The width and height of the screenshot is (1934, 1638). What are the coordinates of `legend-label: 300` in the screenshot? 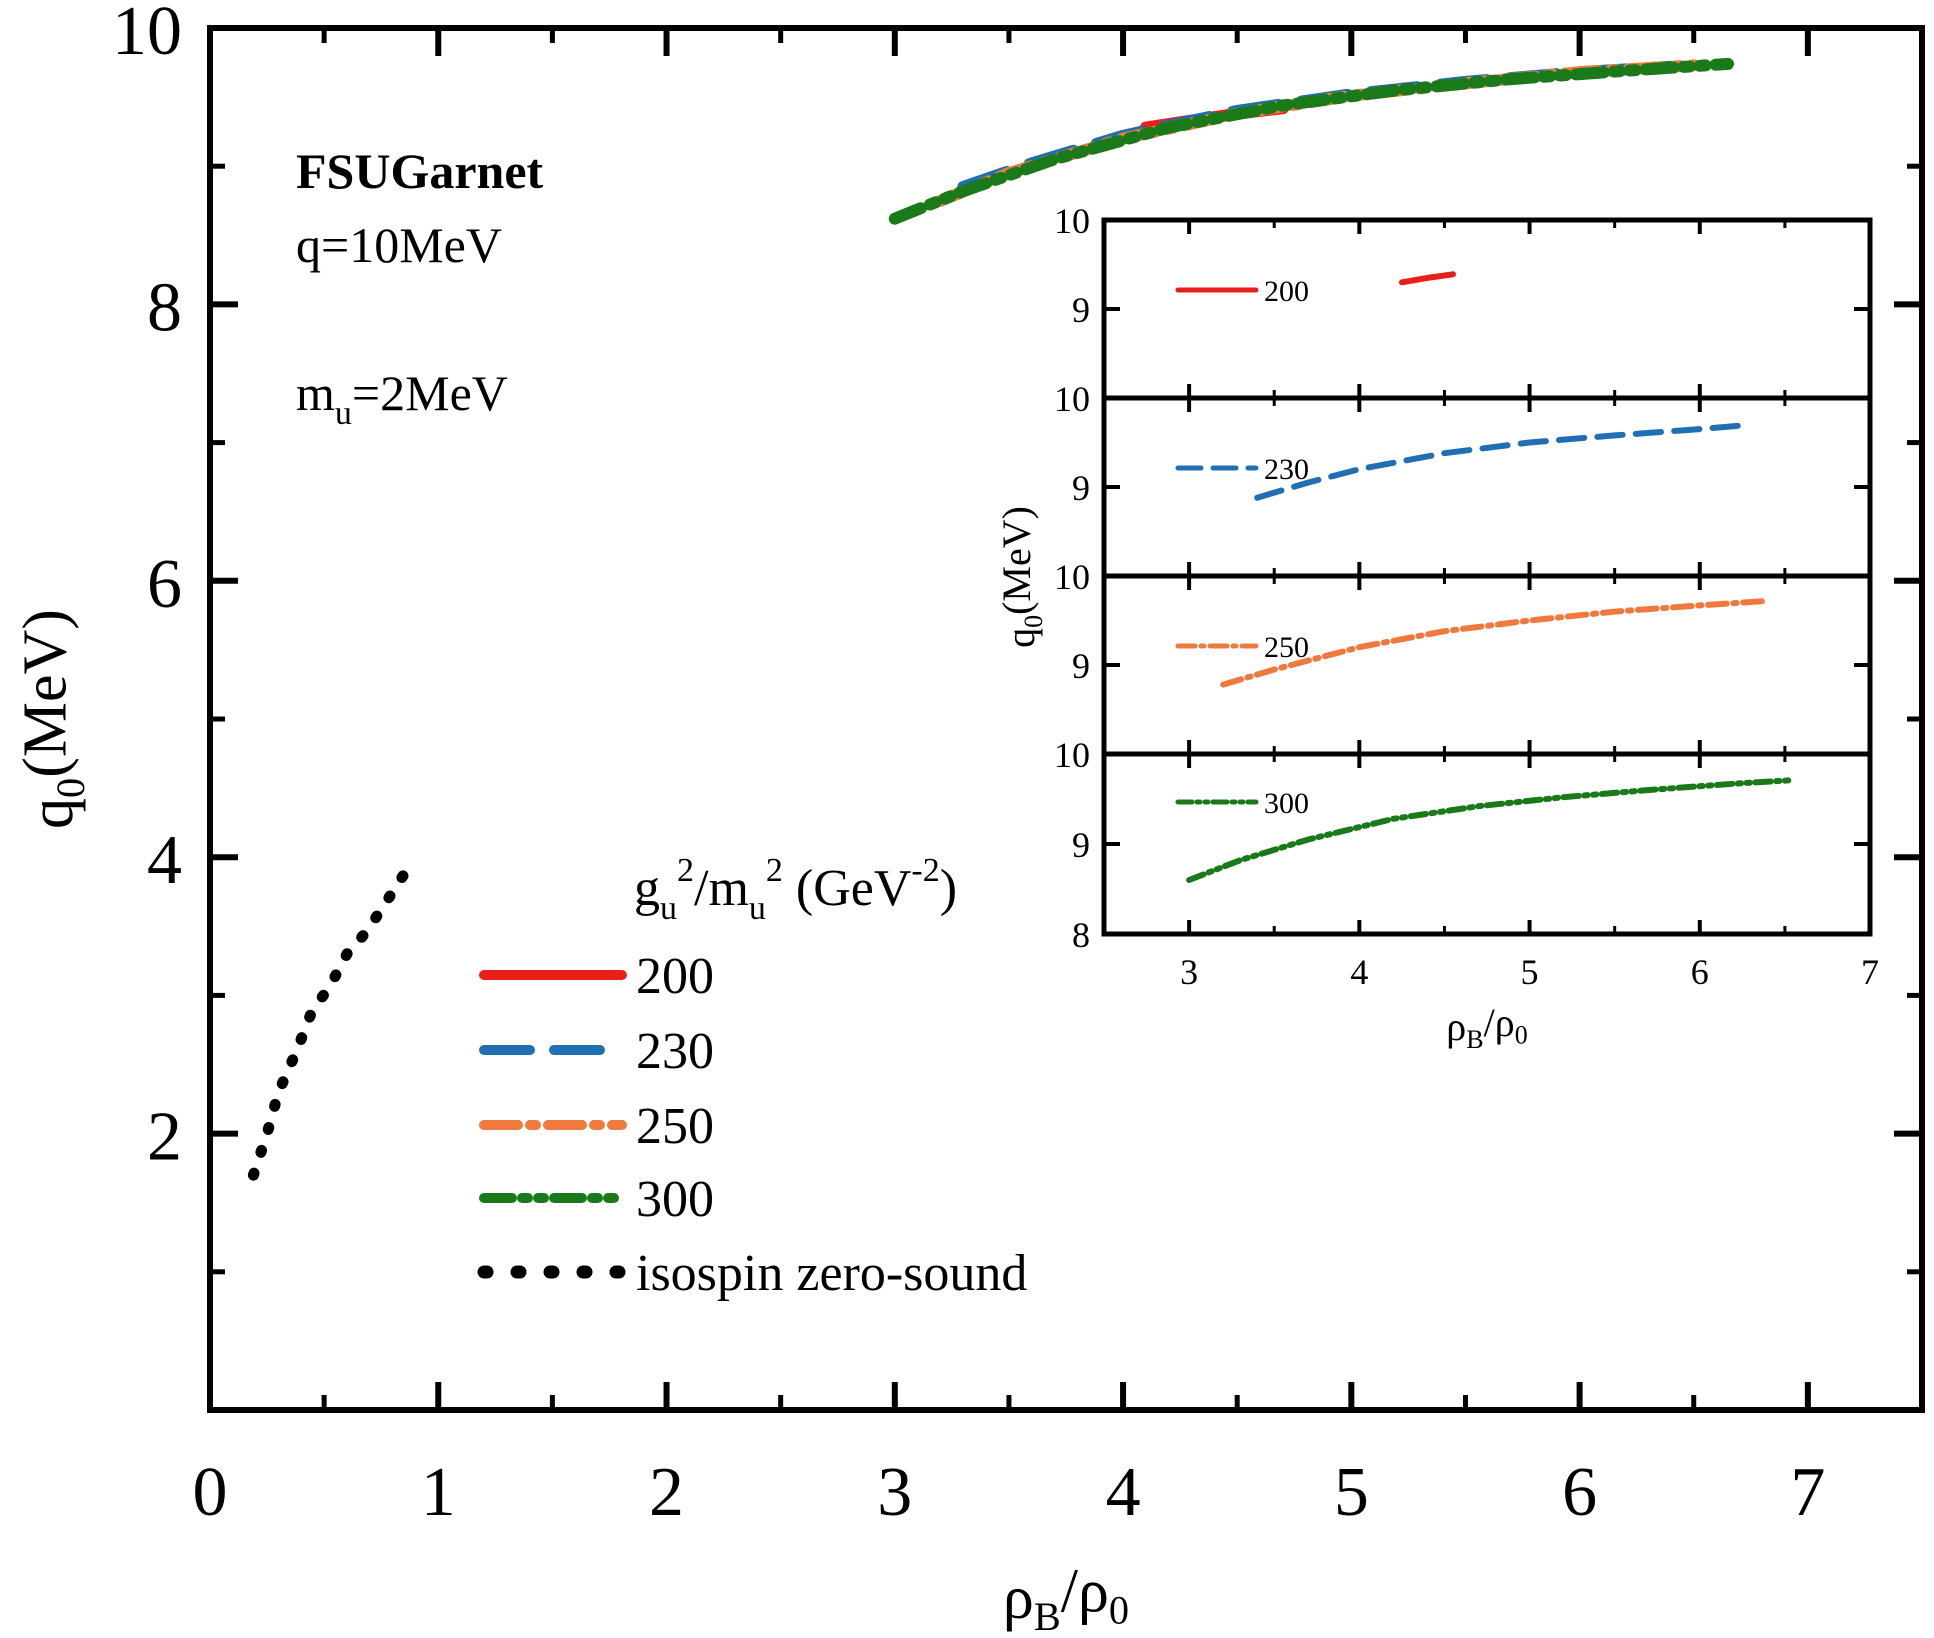 It's located at (675, 1199).